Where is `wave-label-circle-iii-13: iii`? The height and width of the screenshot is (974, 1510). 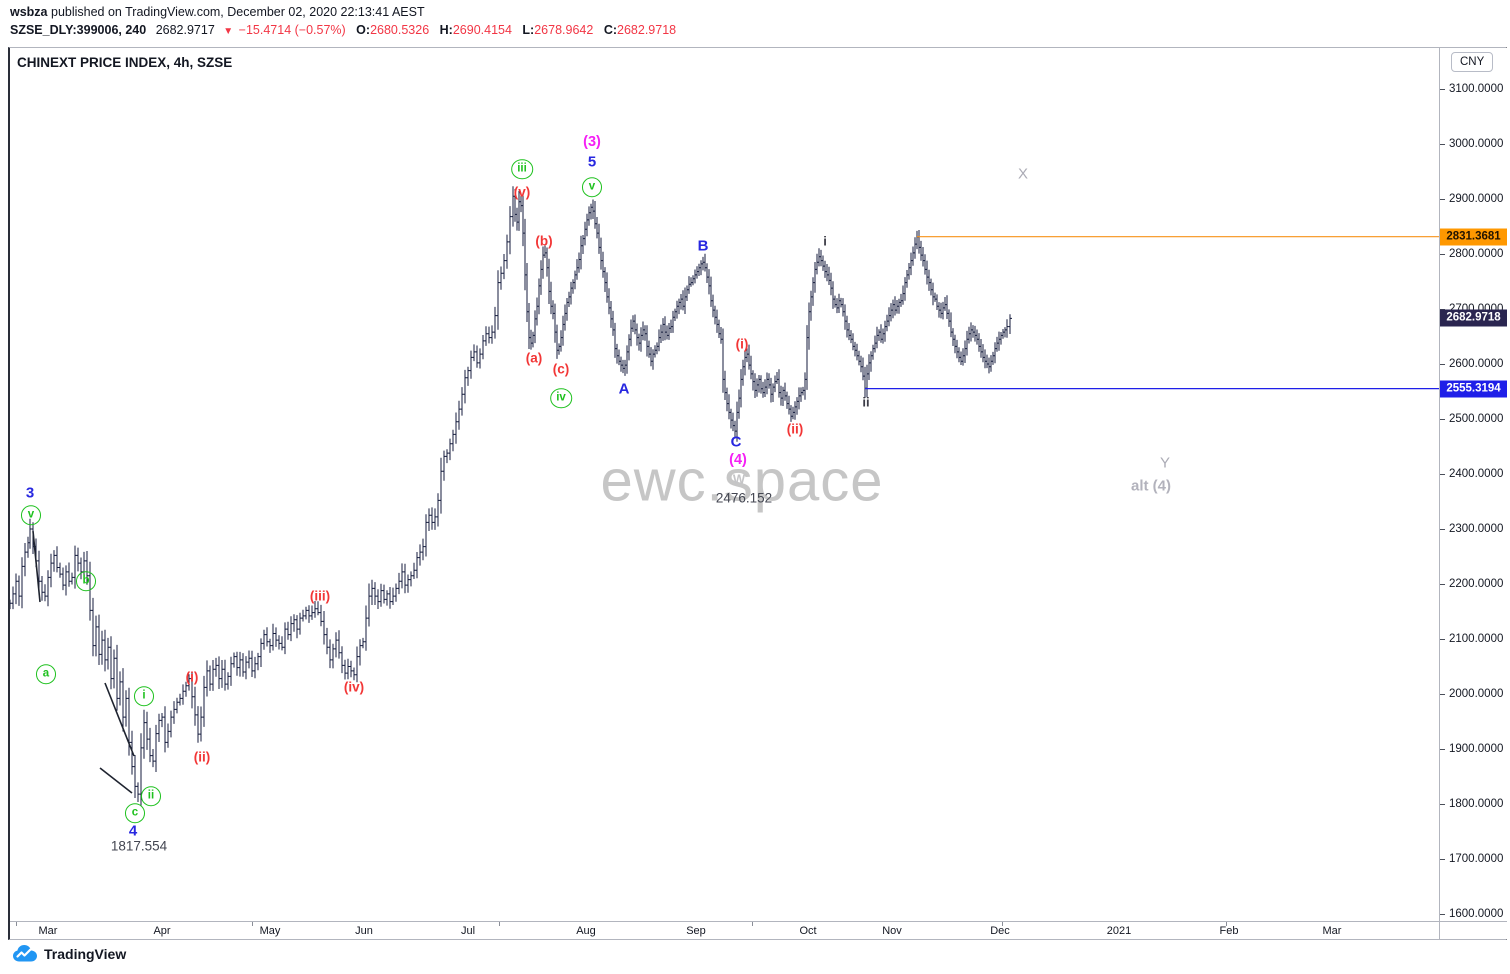 wave-label-circle-iii-13: iii is located at coordinates (522, 169).